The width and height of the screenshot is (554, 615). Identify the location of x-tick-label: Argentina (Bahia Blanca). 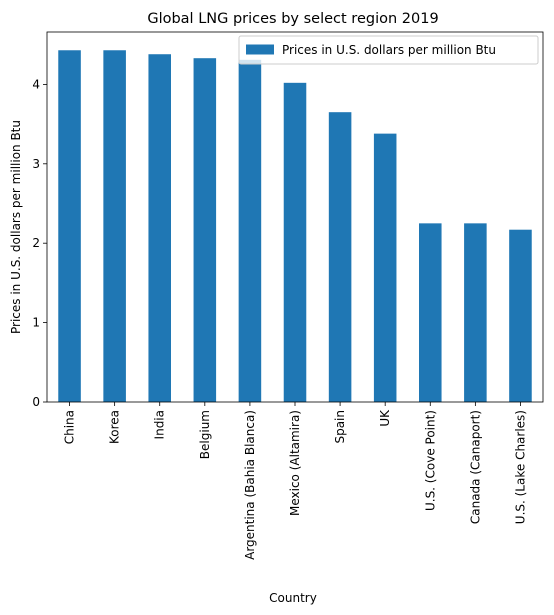
(250, 485).